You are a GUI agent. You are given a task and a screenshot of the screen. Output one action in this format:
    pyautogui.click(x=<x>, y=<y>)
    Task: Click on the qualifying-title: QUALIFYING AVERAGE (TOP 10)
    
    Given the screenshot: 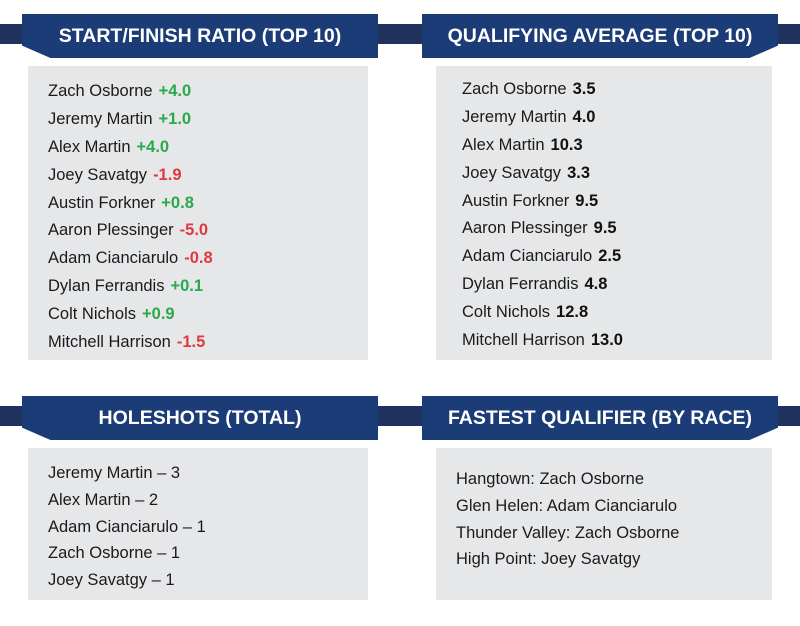 What is the action you would take?
    pyautogui.click(x=600, y=36)
    